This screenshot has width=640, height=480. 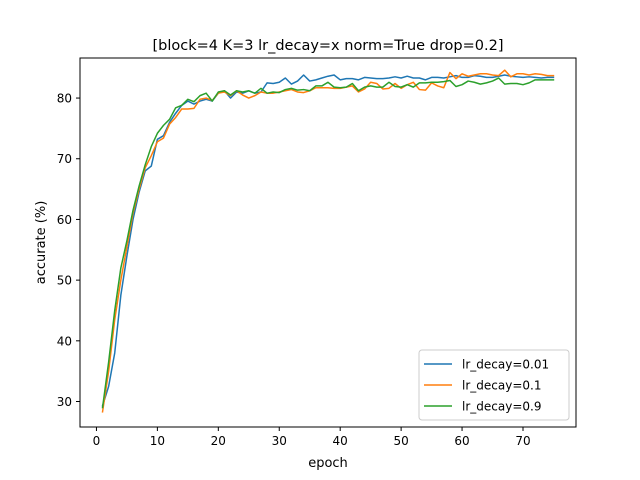 I want to click on y-axis: 30 40 50 60 70 80, so click(x=68, y=250).